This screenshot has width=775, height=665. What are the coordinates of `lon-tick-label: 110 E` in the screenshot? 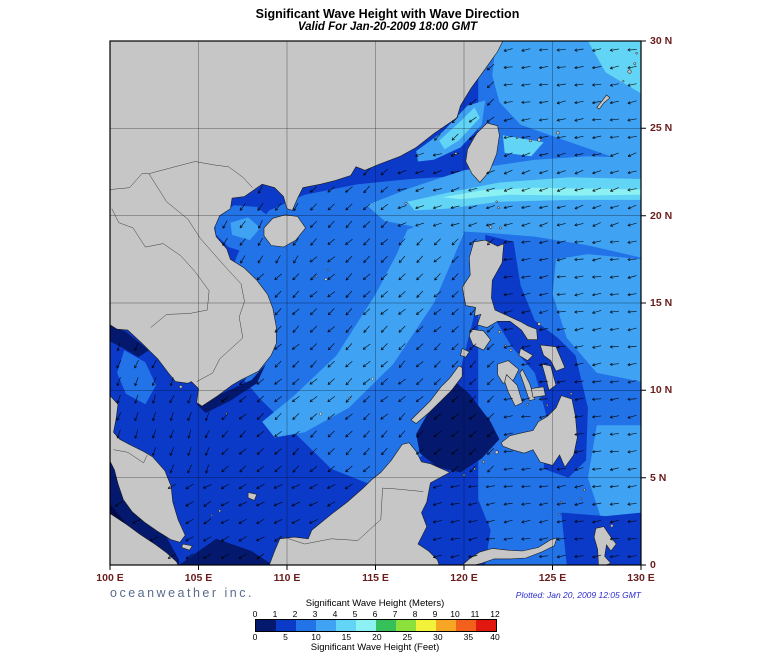 It's located at (287, 578).